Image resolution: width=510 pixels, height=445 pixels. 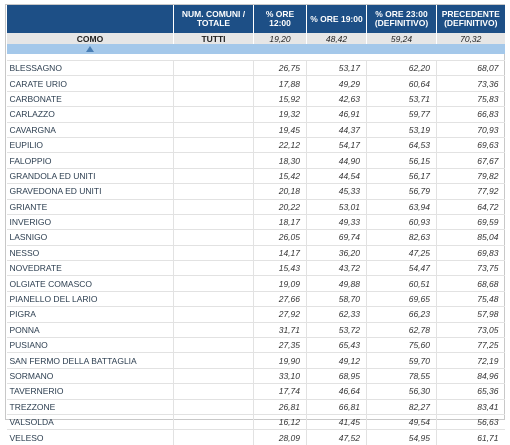 I want to click on percent-cell: 53,19, so click(x=401, y=129).